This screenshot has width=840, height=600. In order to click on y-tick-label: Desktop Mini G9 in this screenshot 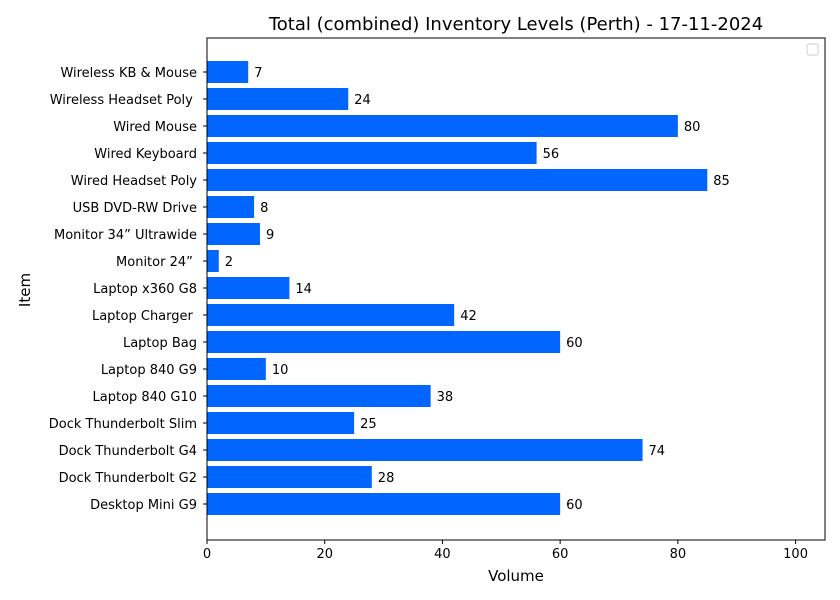, I will do `click(143, 505)`.